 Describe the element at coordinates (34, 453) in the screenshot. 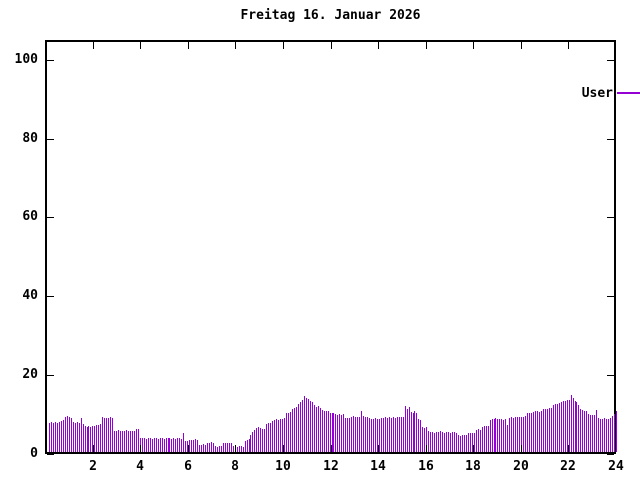

I see `y-axis-tick-label: 0` at that location.